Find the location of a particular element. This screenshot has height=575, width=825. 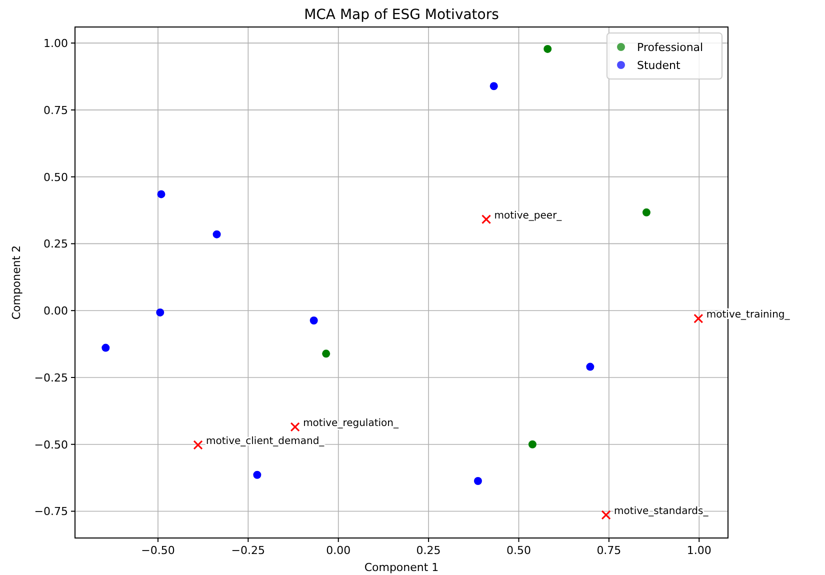

annotation: motive_standards_ is located at coordinates (662, 511).